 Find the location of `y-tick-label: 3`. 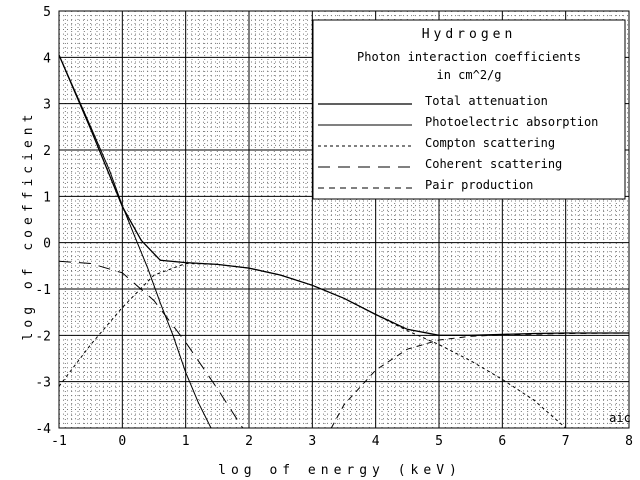

y-tick-label: 3 is located at coordinates (47, 105).